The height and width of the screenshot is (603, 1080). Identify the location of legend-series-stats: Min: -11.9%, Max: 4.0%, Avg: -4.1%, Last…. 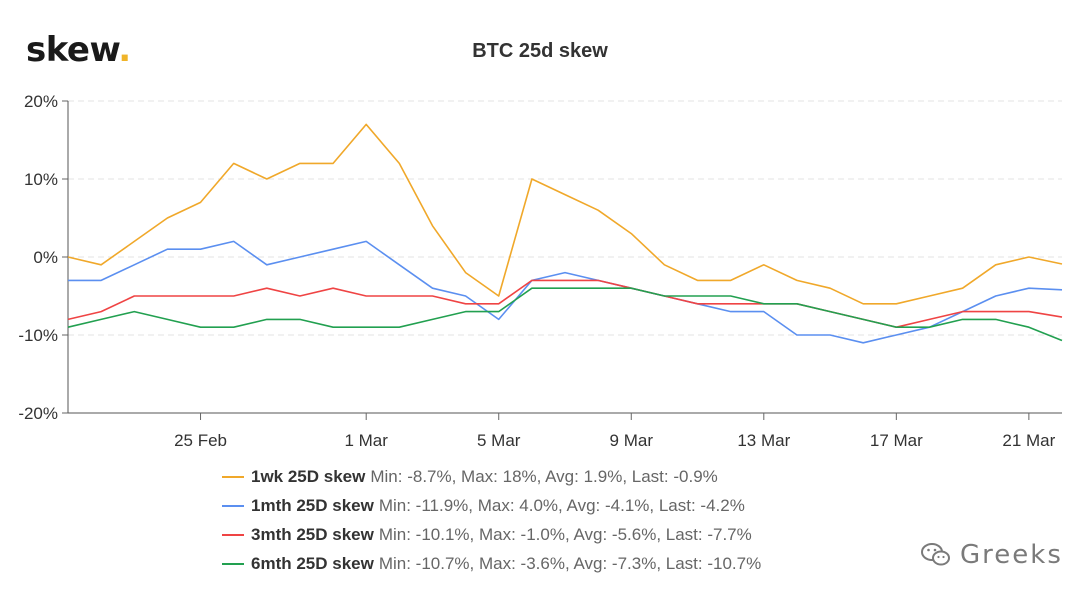
(561, 505).